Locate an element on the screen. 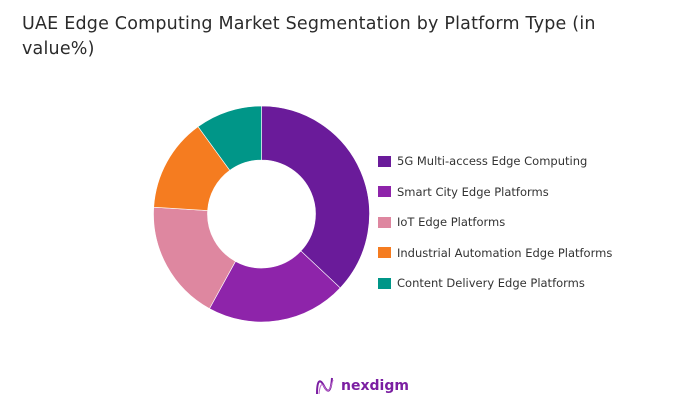  legend-label: IoT Edge Platforms is located at coordinates (451, 222).